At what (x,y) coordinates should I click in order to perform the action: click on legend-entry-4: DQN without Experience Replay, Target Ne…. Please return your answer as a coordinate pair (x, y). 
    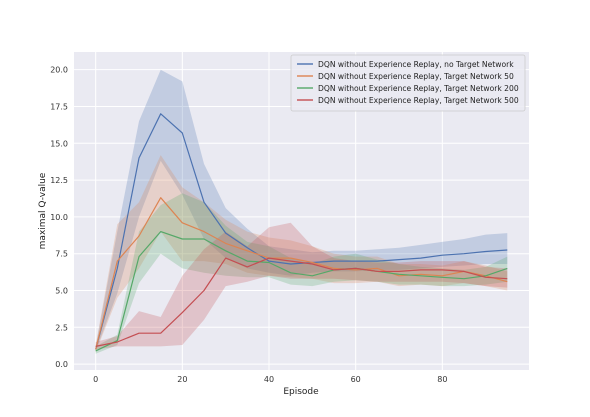
    Looking at the image, I should click on (418, 100).